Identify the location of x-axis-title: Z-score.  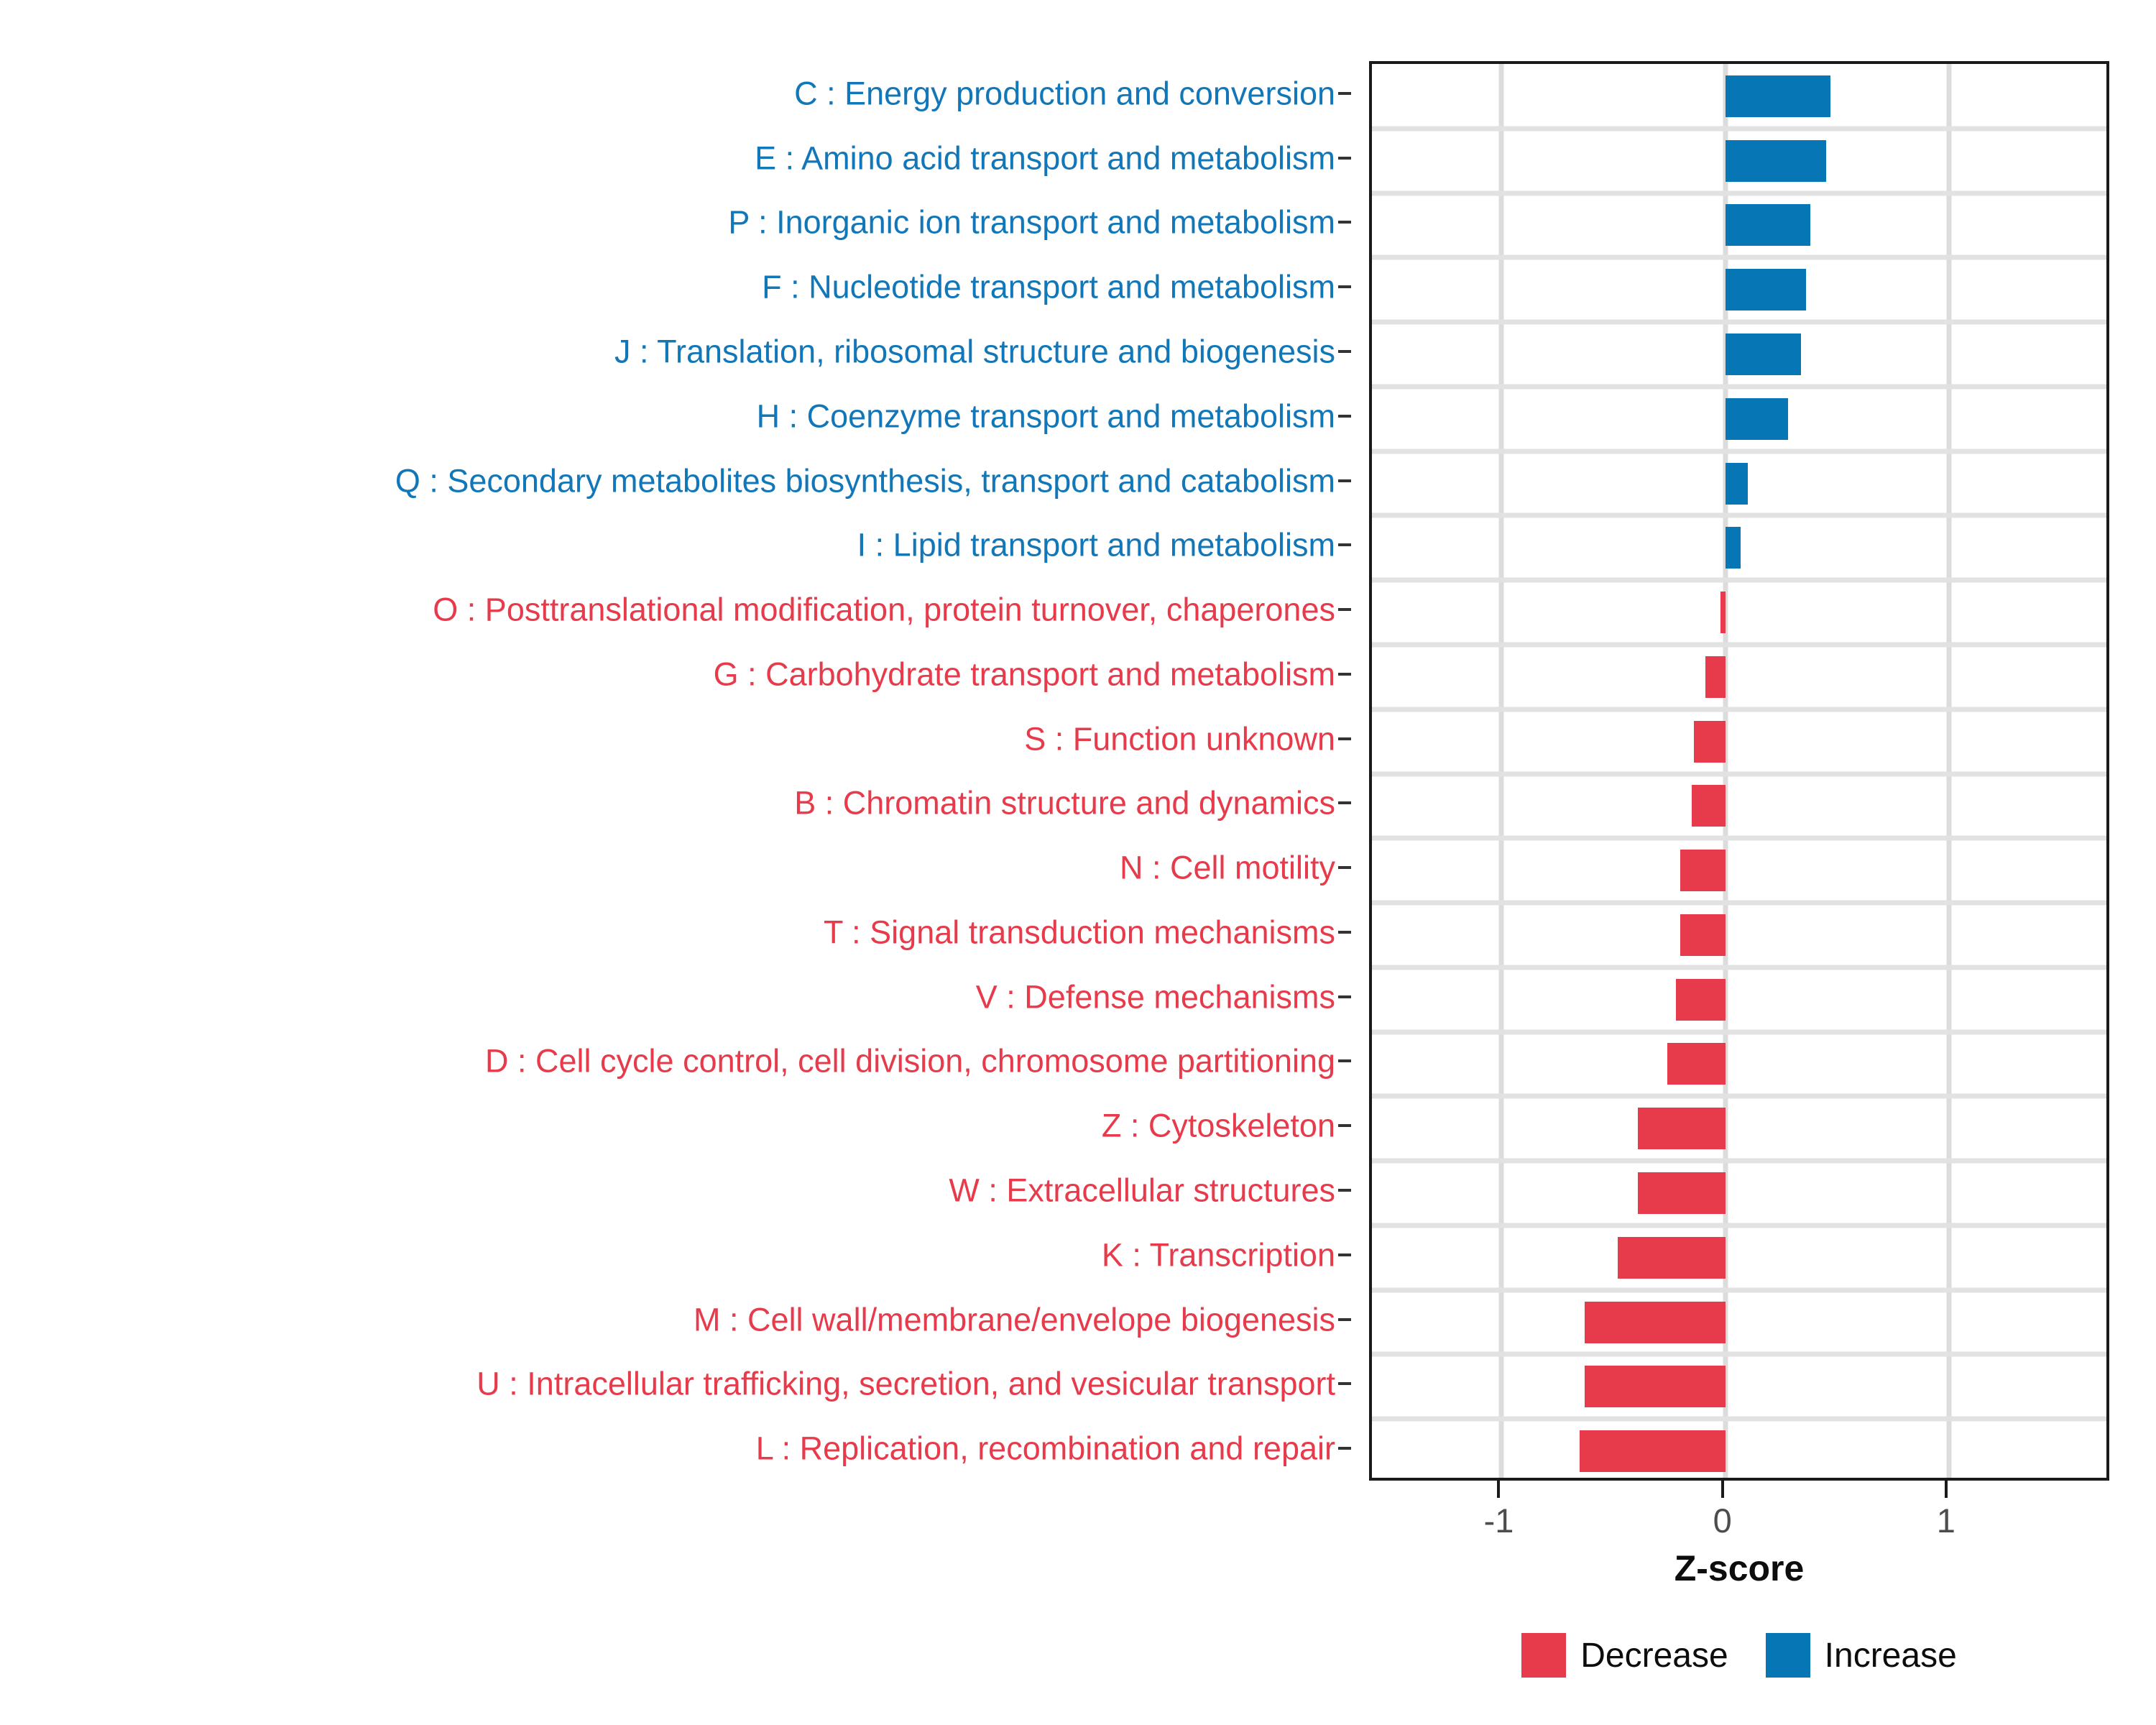
(1739, 1568).